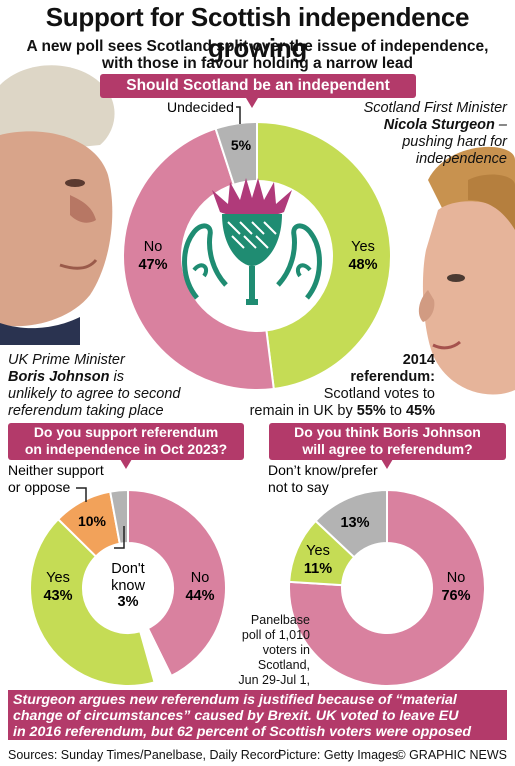 This screenshot has height=766, width=515. What do you see at coordinates (338, 755) in the screenshot?
I see `picture-credit: Picture: Getty Images` at bounding box center [338, 755].